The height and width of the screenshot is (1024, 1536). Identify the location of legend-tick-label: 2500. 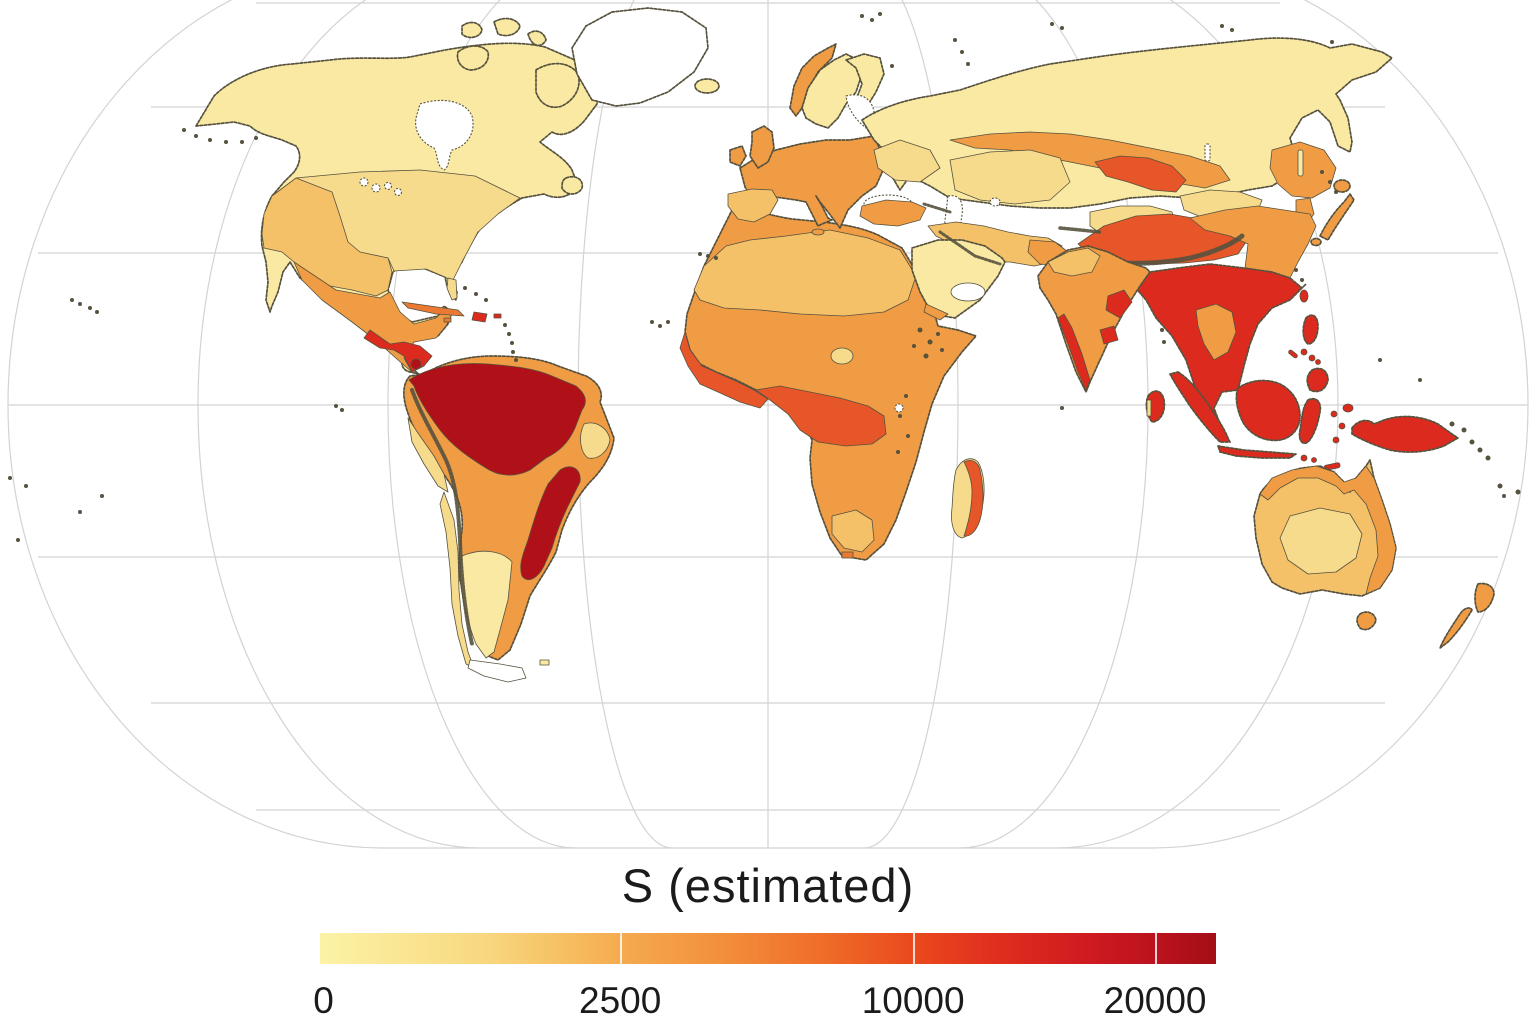
(620, 1000).